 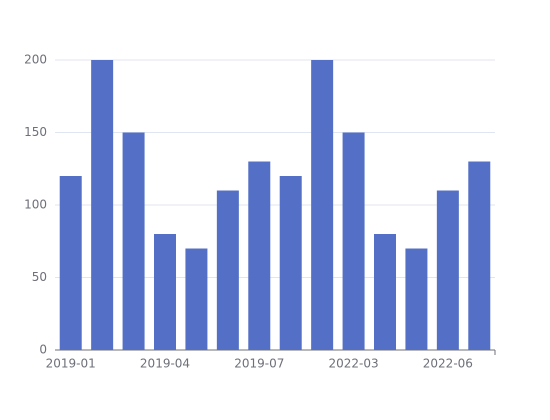 I want to click on x-tick-label: 2019-01, so click(x=71, y=364).